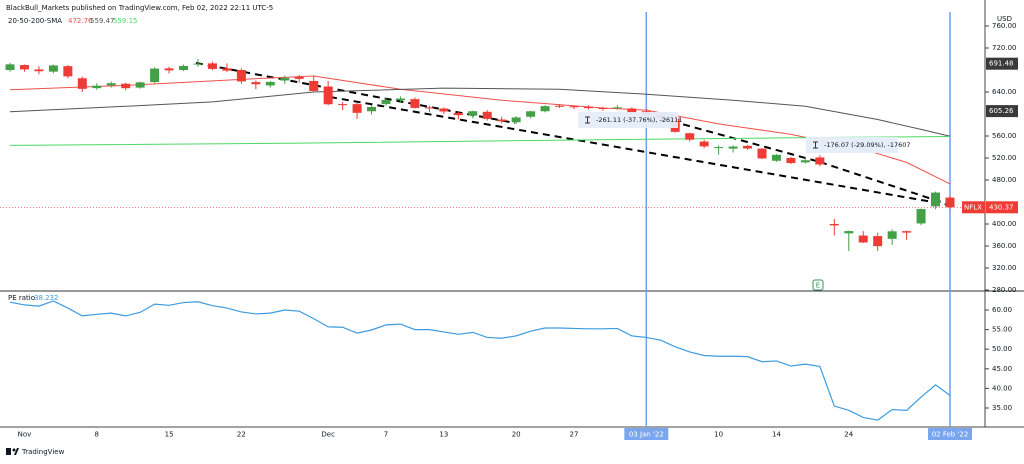 The image size is (1024, 464). I want to click on annotation-box, so click(628, 120).